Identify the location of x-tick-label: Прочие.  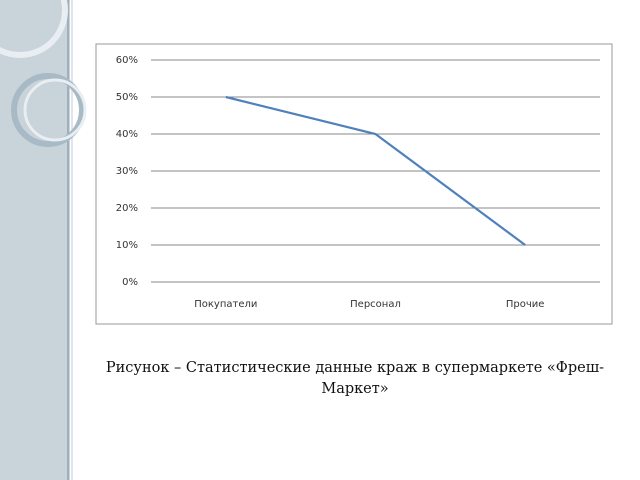
(525, 304).